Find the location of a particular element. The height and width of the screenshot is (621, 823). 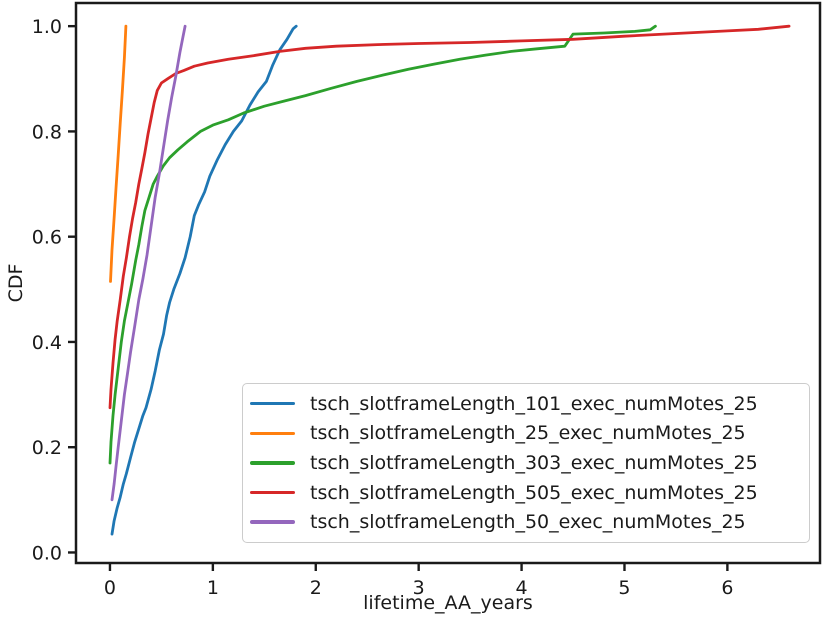

y-tick-label: 0.6 is located at coordinates (47, 238).